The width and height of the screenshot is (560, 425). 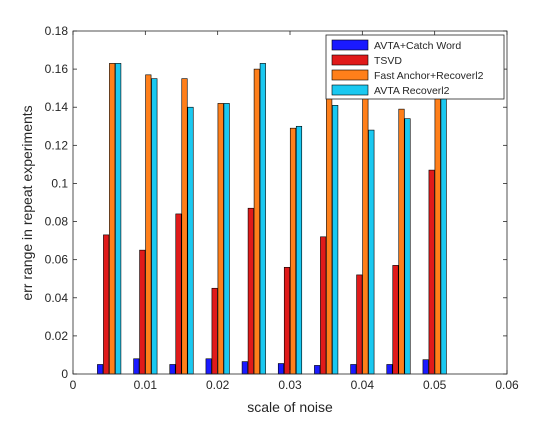 What do you see at coordinates (363, 385) in the screenshot?
I see `x-tick-label: 0.04` at bounding box center [363, 385].